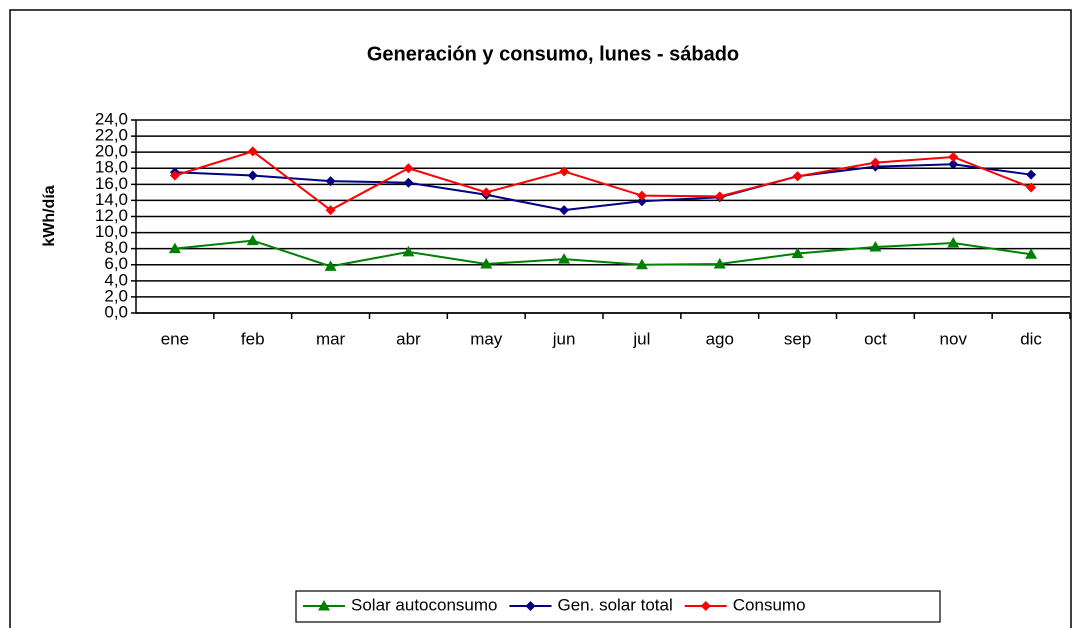 This screenshot has width=1082, height=628. Describe the element at coordinates (1031, 338) in the screenshot. I see `x-tick-label: dic` at that location.